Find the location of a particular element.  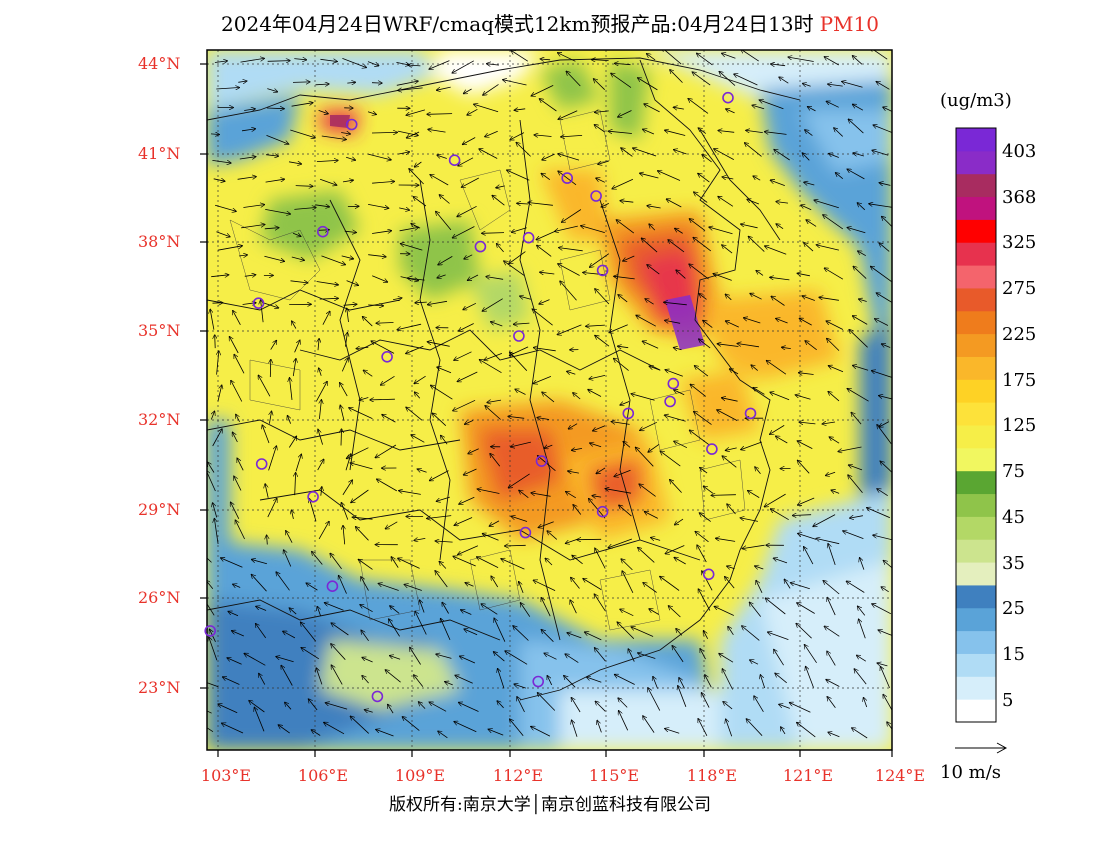

title-text: 2024年04月24日WRF/cmaq模式12km预报产品:04月24日13时 is located at coordinates (517, 24).